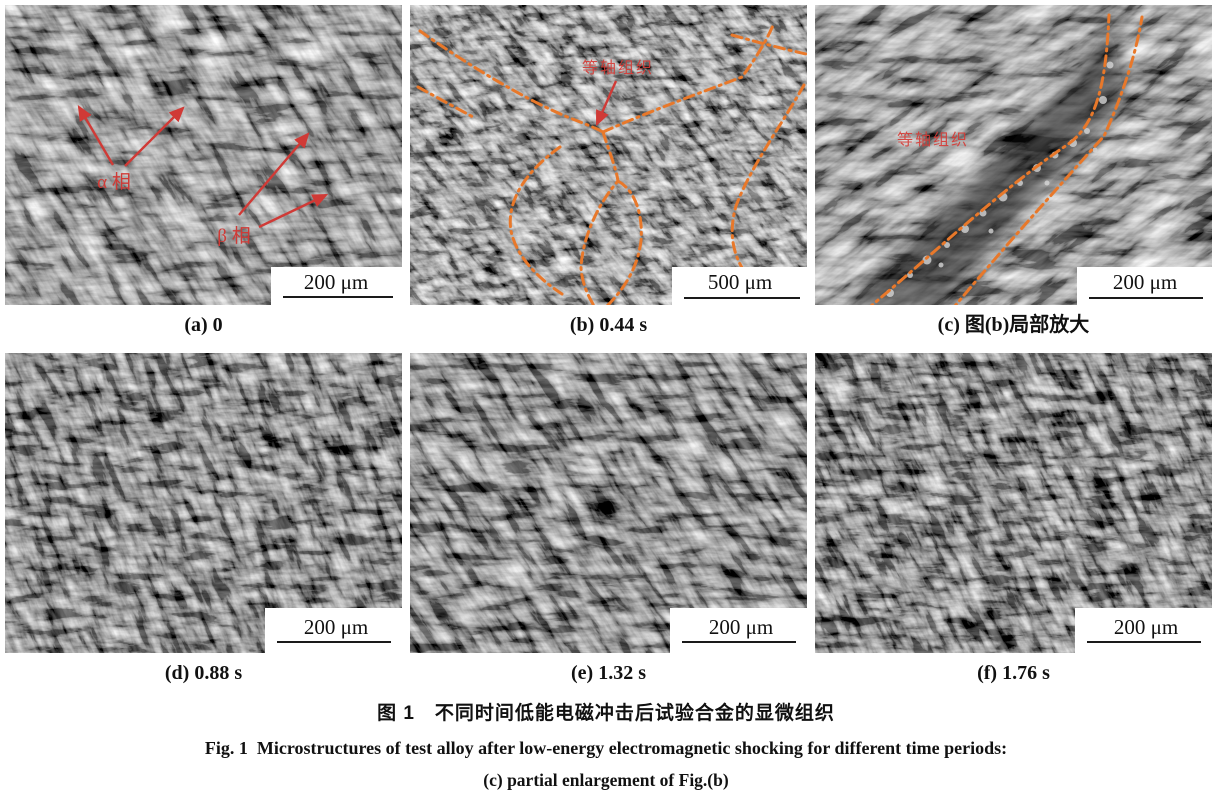 Image resolution: width=1212 pixels, height=798 pixels. I want to click on panel-caption-a: (a) 0, so click(203, 325).